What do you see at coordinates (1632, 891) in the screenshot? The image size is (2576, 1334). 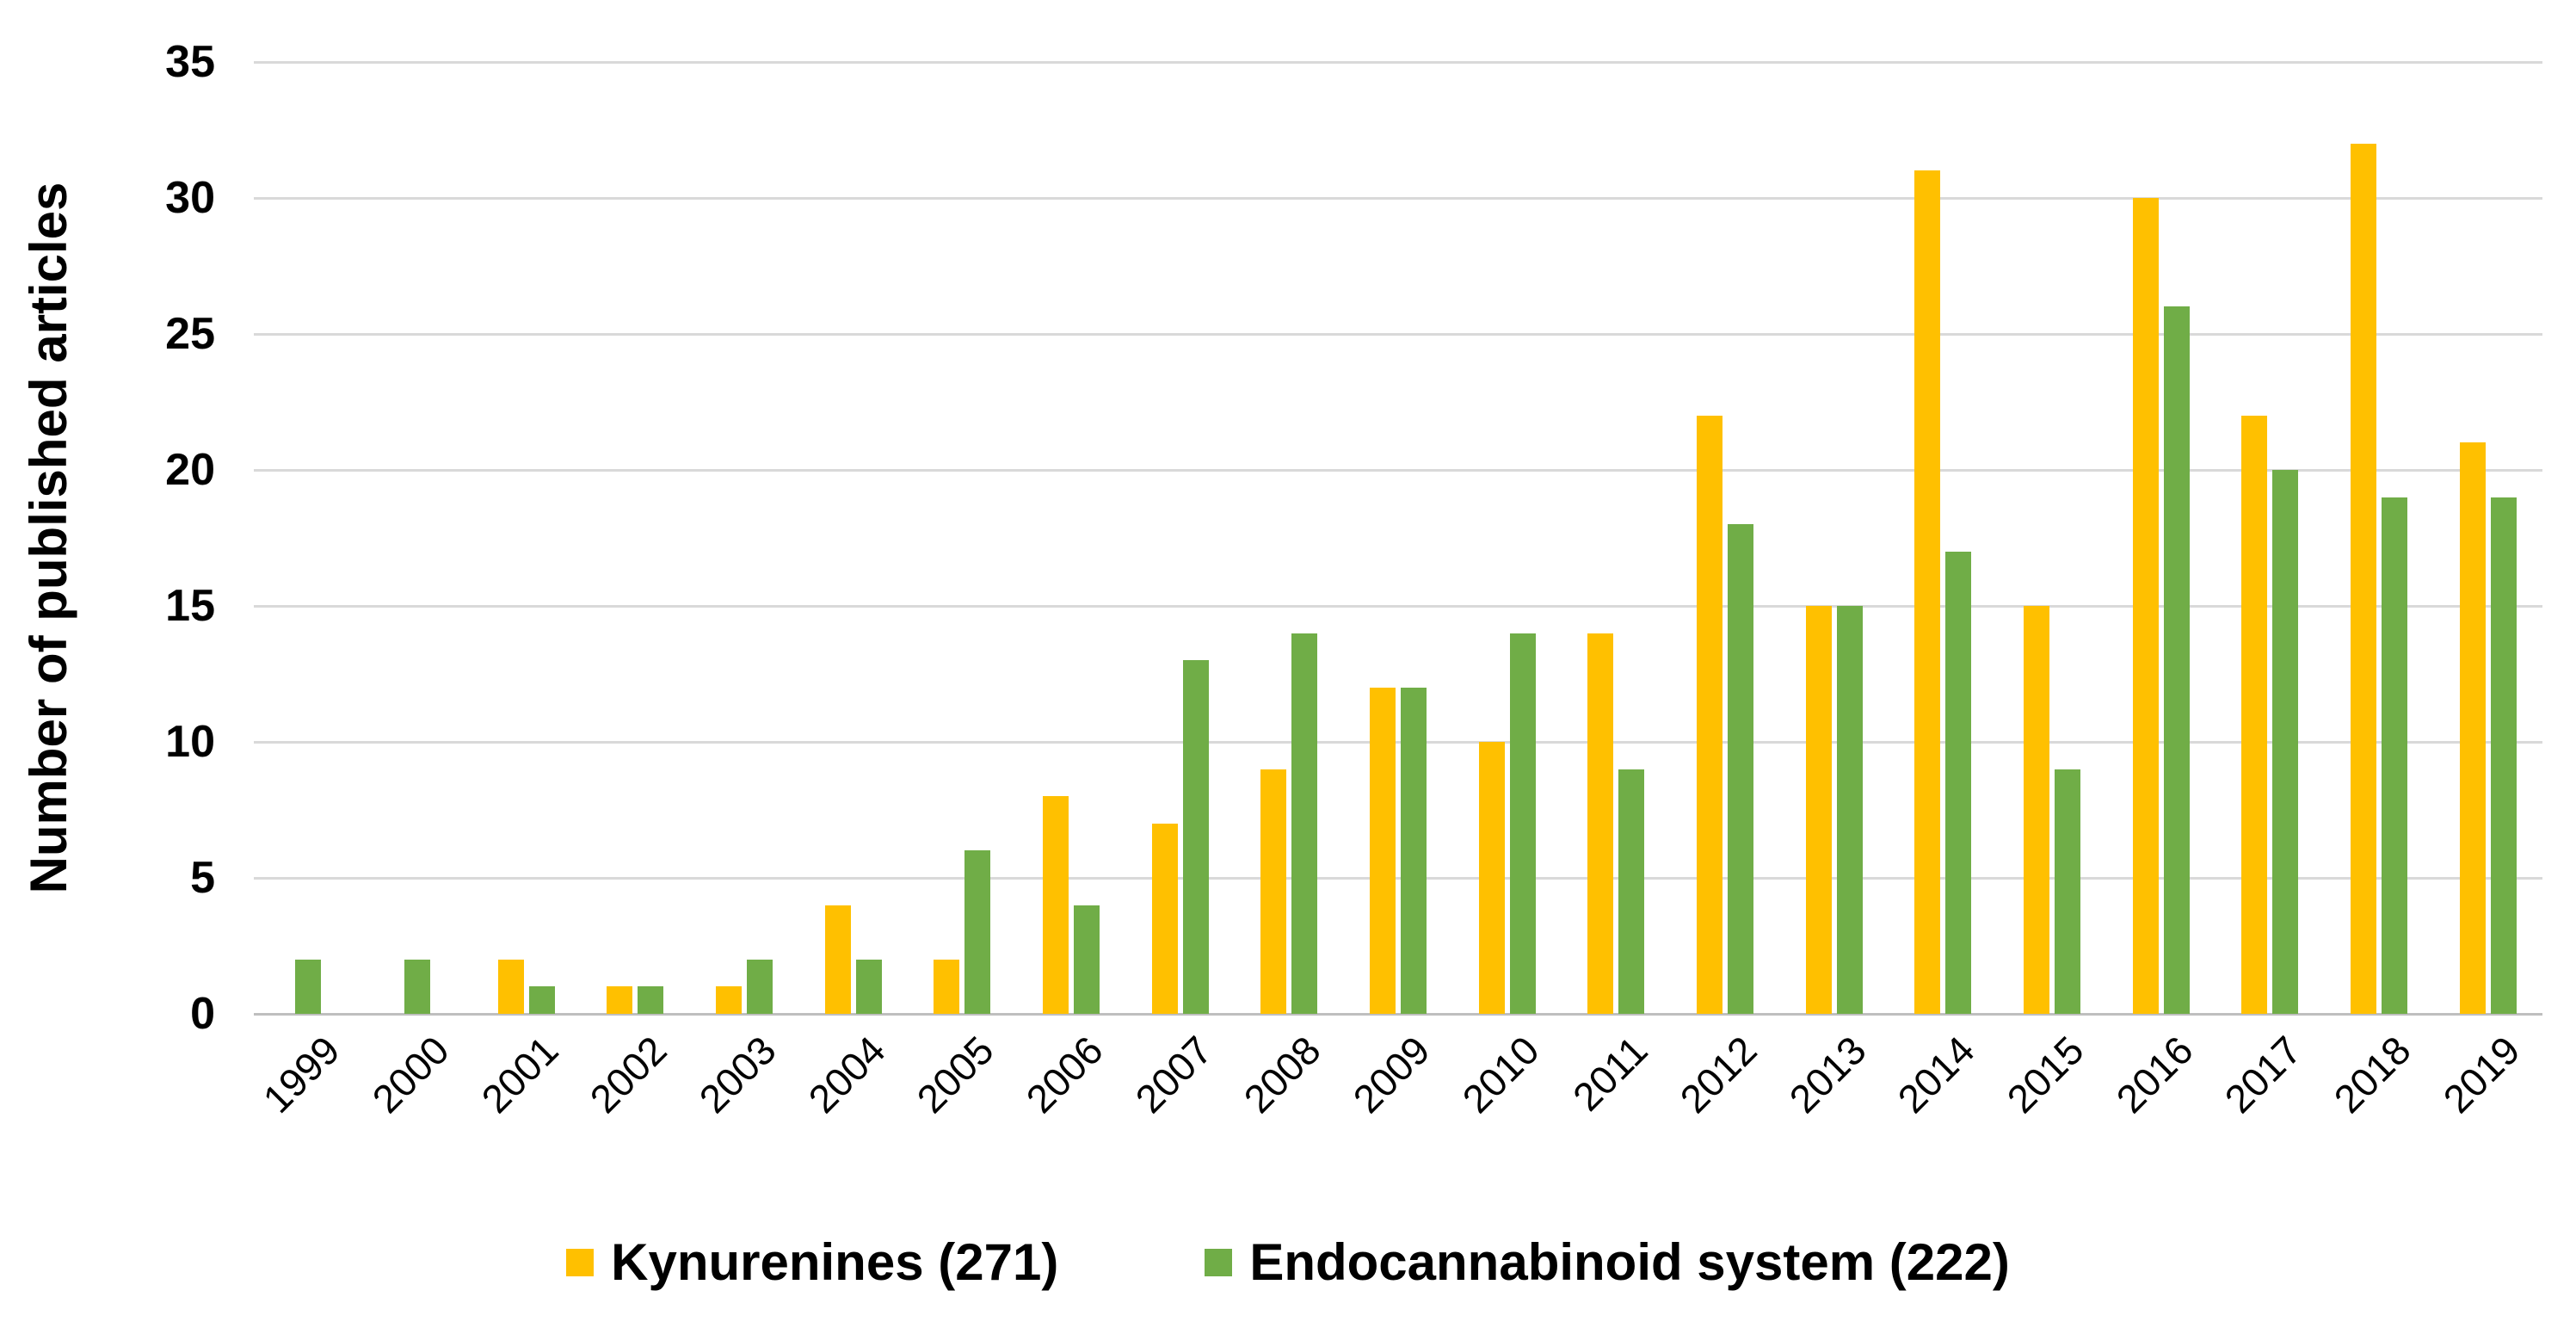 I see `bar-endocannabinoid-system-2011` at bounding box center [1632, 891].